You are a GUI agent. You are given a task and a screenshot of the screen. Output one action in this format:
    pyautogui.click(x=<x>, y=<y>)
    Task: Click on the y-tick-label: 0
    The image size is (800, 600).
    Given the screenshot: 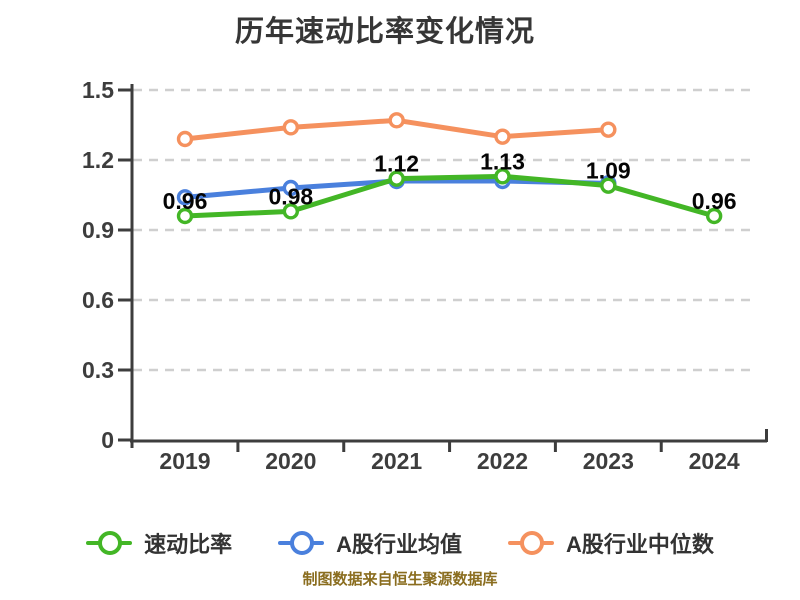 What is the action you would take?
    pyautogui.click(x=107, y=440)
    